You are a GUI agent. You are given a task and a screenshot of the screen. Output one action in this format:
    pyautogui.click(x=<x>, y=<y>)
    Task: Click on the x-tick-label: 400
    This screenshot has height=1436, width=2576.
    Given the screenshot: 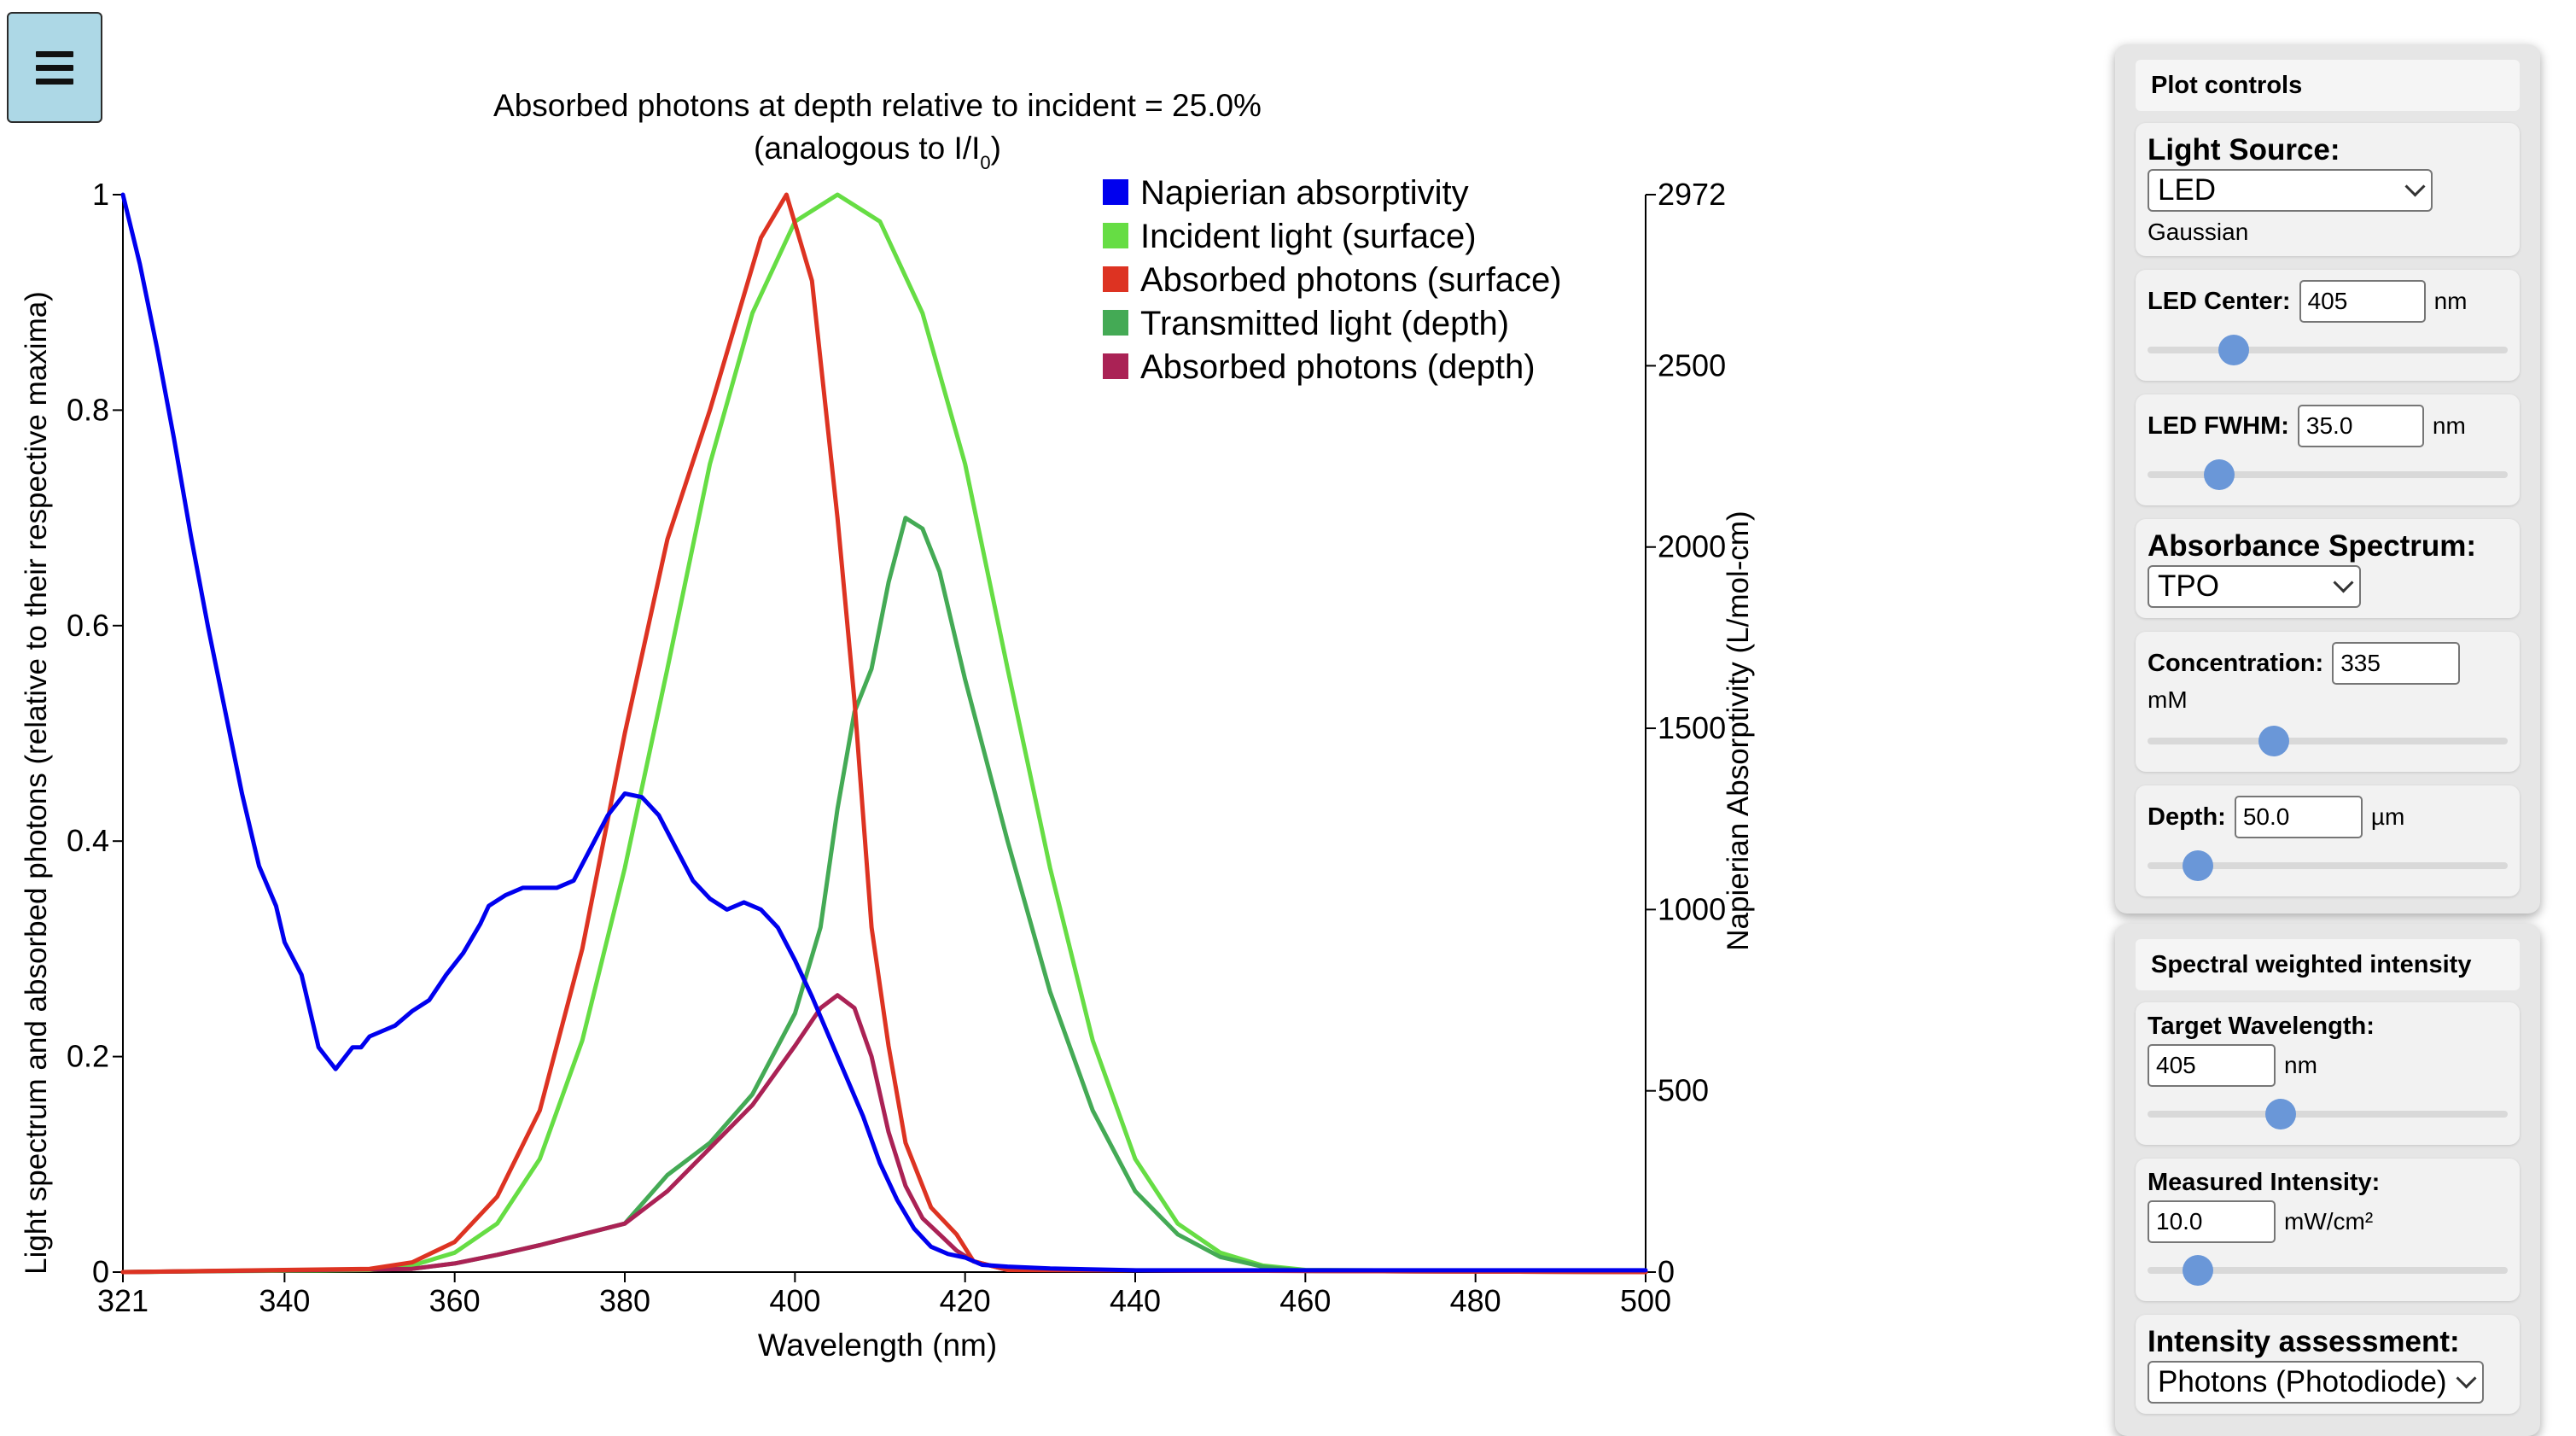 What is the action you would take?
    pyautogui.click(x=794, y=1300)
    